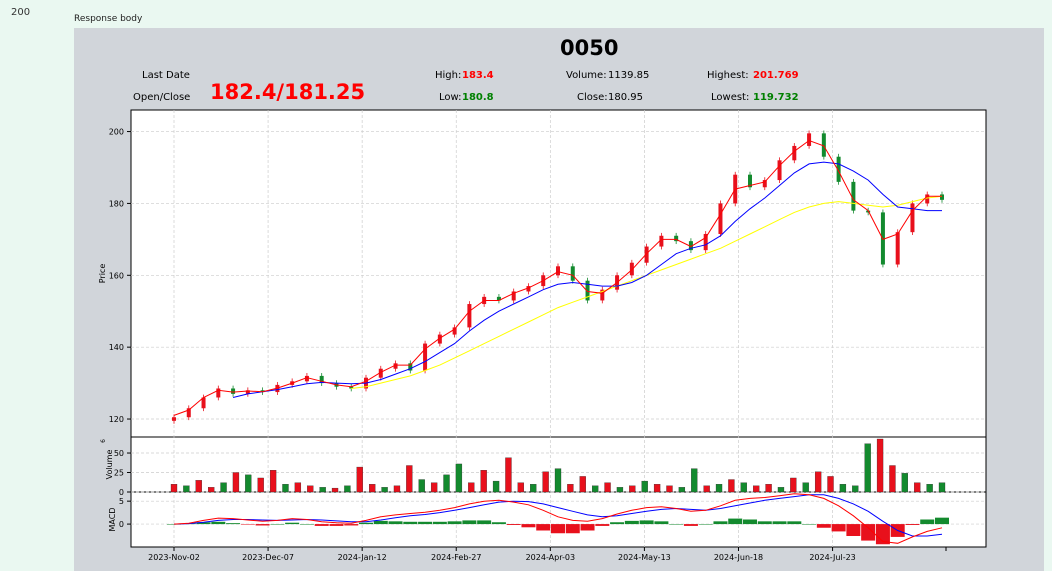 Image resolution: width=1052 pixels, height=571 pixels. What do you see at coordinates (116, 419) in the screenshot?
I see `y-tick-label: 120` at bounding box center [116, 419].